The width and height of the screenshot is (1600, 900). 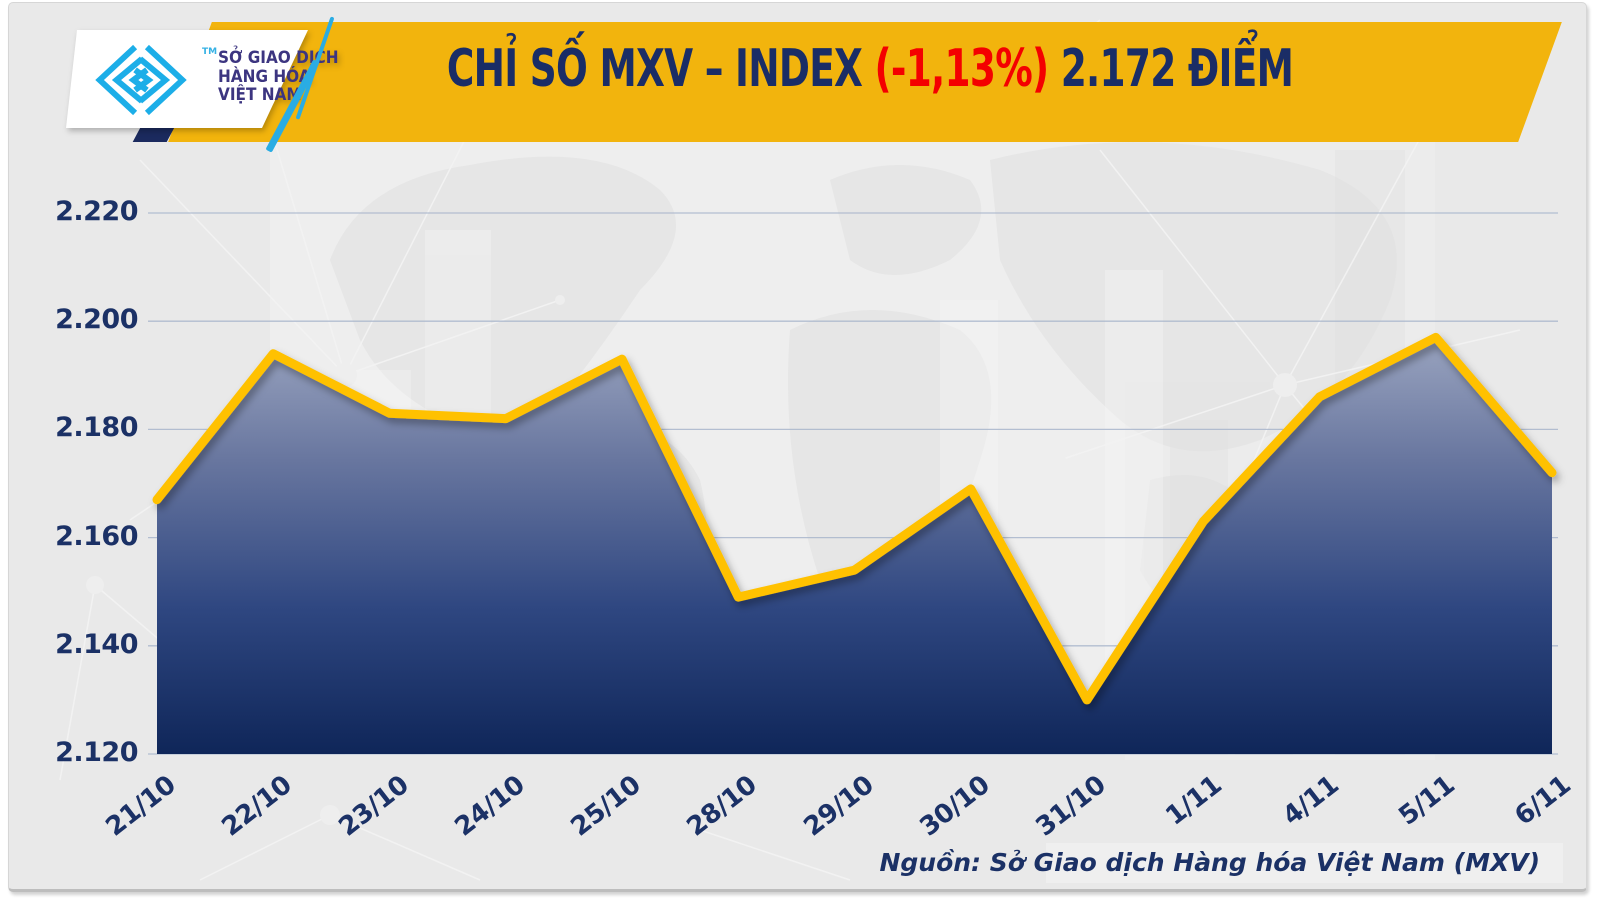 I want to click on logo-text: SỞ GIAO DỊCH HÀNG HÓA VIỆT NAM, so click(x=278, y=77).